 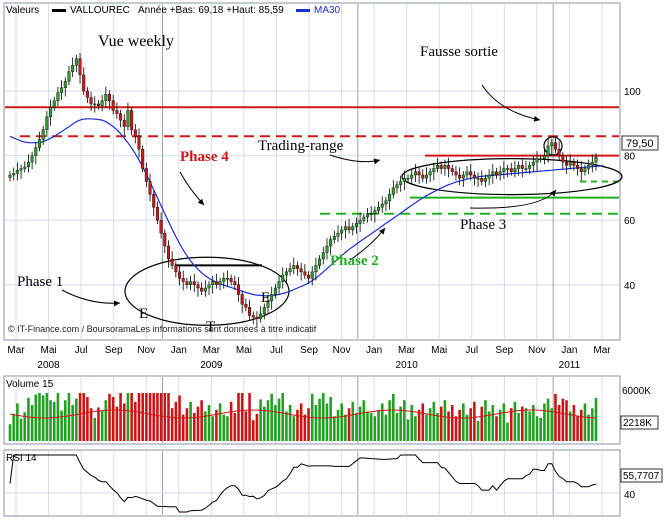 I want to click on x-tick-label: Nov, so click(x=146, y=350).